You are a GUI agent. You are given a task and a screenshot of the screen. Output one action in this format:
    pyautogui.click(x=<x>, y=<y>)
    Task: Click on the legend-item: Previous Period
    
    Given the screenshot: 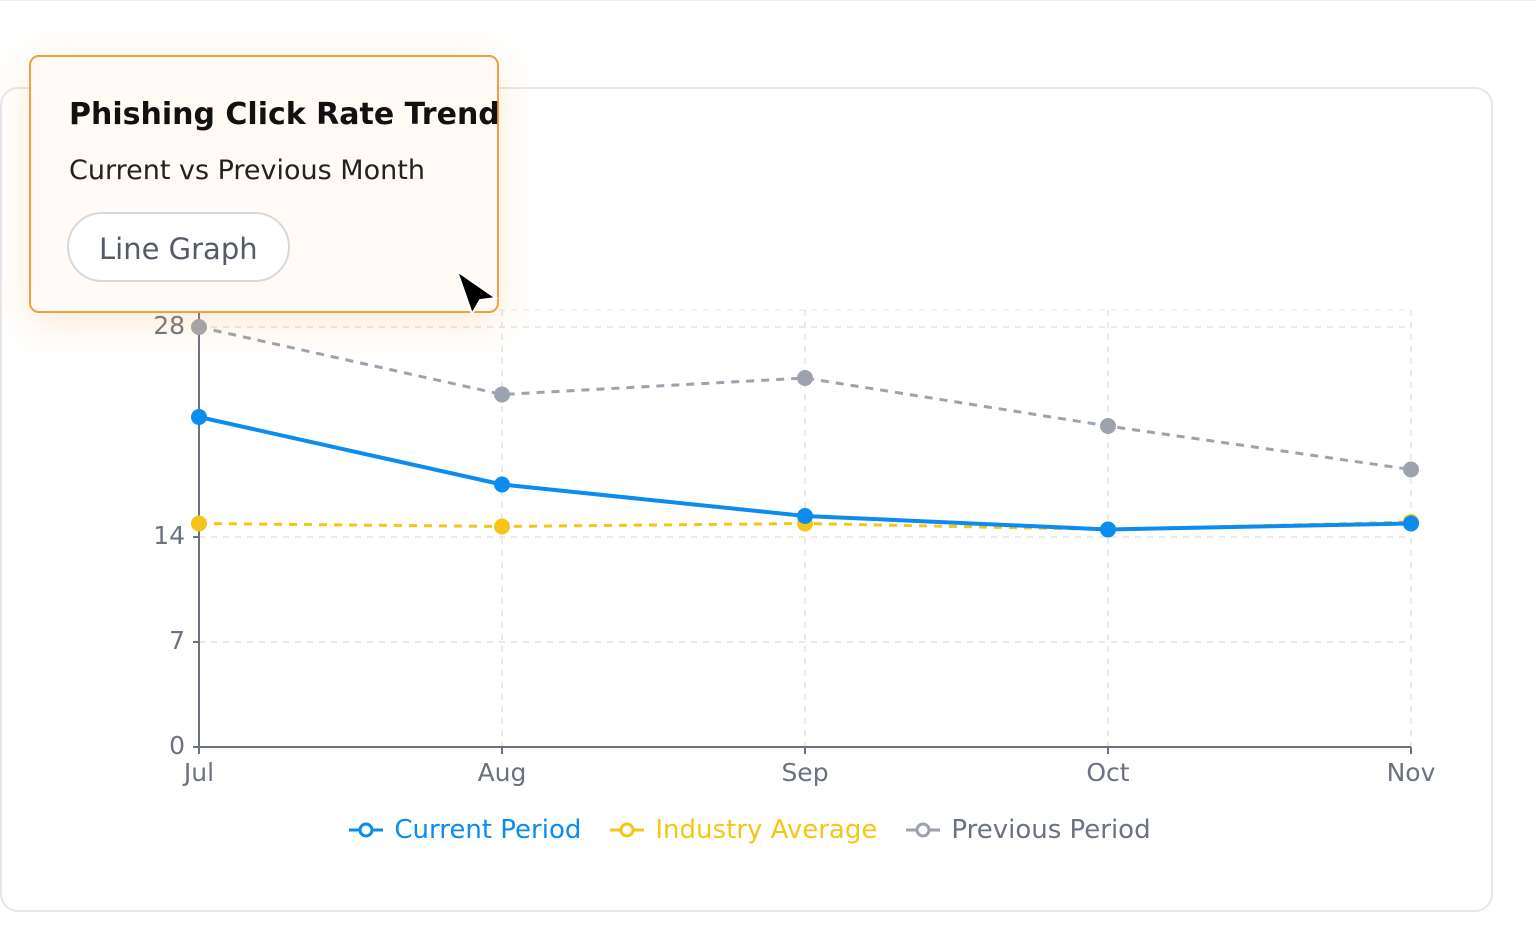 What is the action you would take?
    pyautogui.click(x=1028, y=830)
    